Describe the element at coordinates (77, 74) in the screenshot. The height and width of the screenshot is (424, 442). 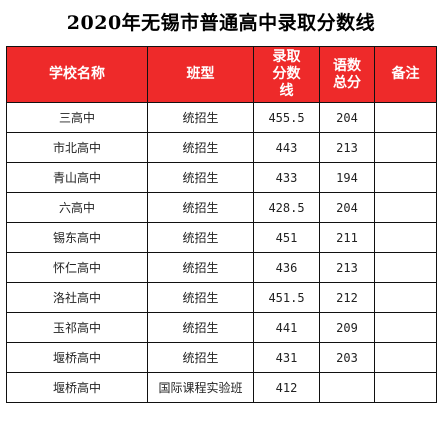
I see `header-school-name: 学校名称` at that location.